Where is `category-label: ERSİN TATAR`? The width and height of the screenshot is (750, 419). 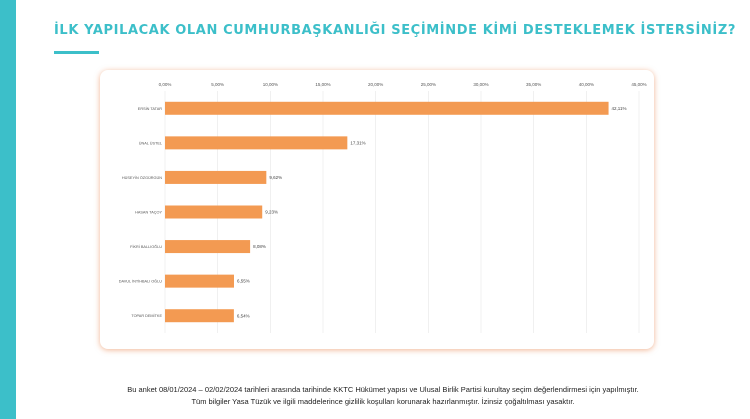 category-label: ERSİN TATAR is located at coordinates (150, 108).